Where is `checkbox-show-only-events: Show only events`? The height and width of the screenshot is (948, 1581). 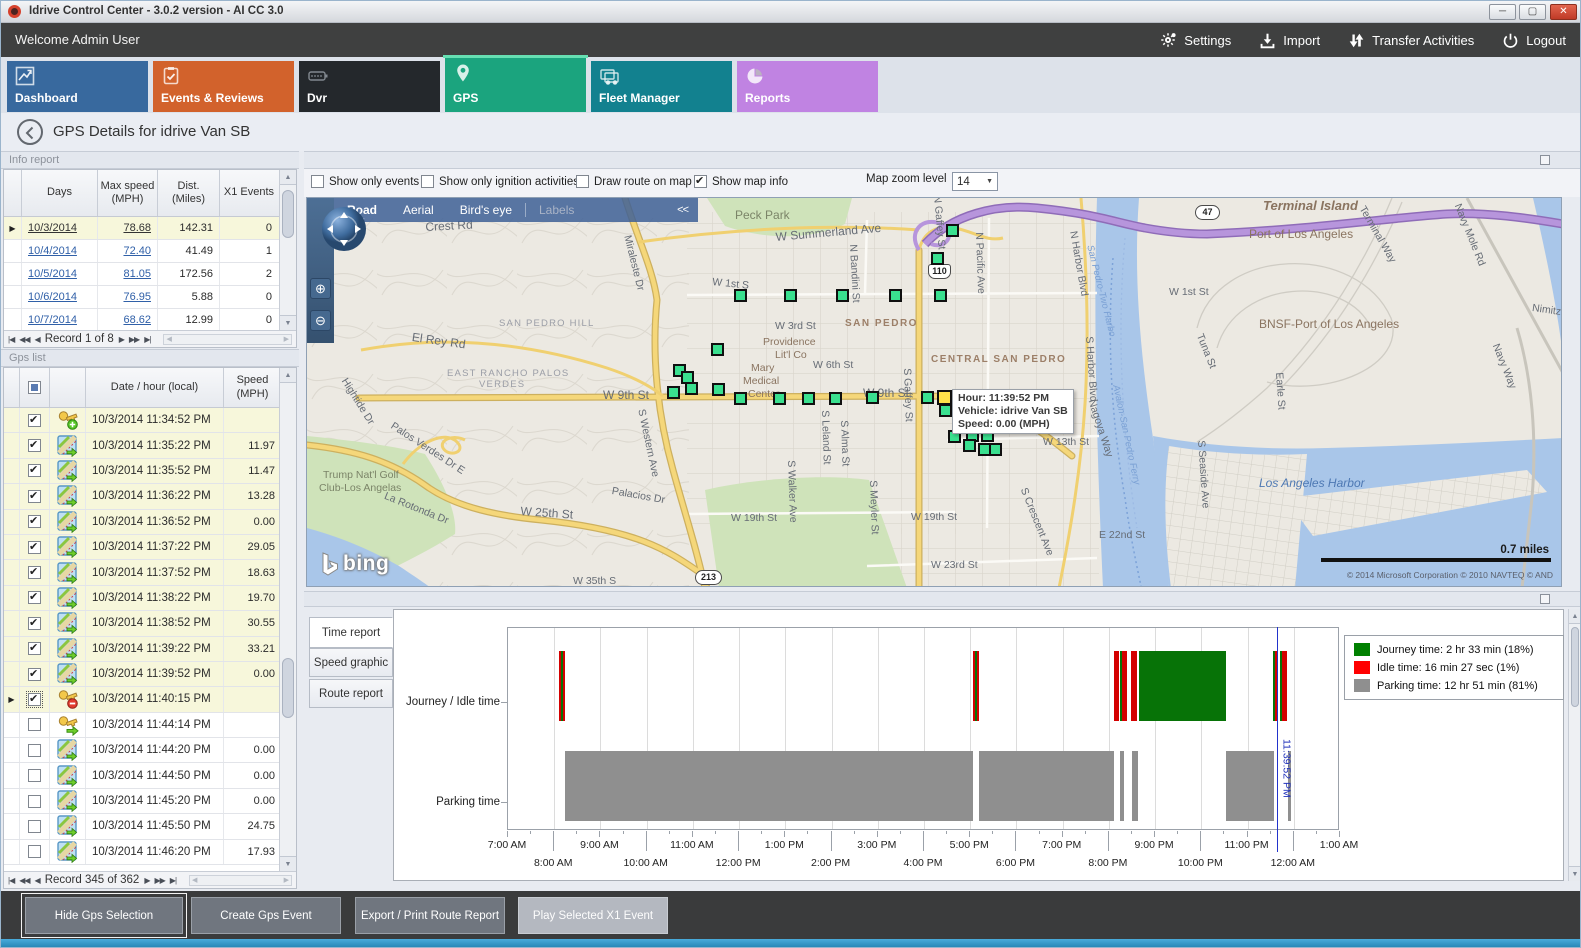 checkbox-show-only-events: Show only events is located at coordinates (365, 181).